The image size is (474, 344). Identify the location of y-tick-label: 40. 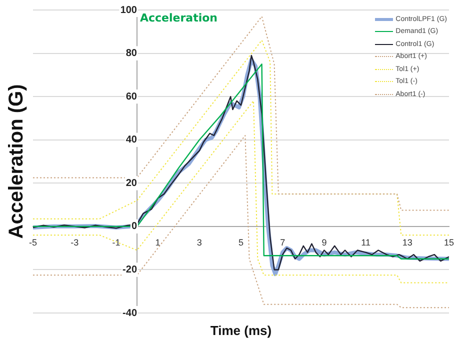
(132, 140).